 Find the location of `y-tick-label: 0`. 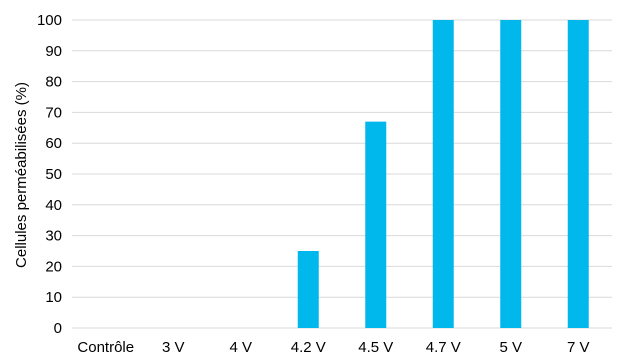

y-tick-label: 0 is located at coordinates (58, 328).